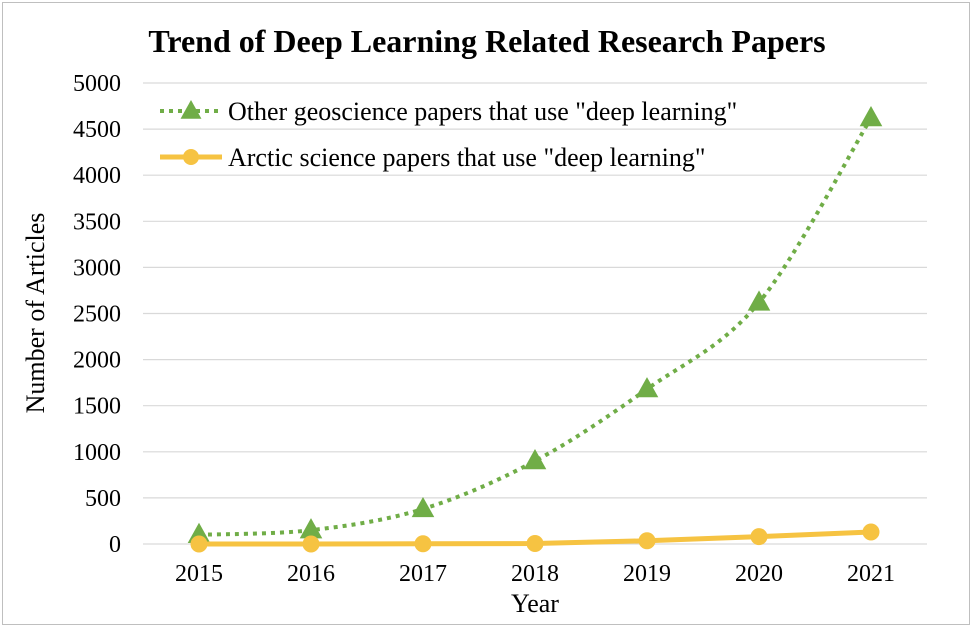 The height and width of the screenshot is (629, 974). Describe the element at coordinates (97, 268) in the screenshot. I see `y-tick-label: 3000` at that location.